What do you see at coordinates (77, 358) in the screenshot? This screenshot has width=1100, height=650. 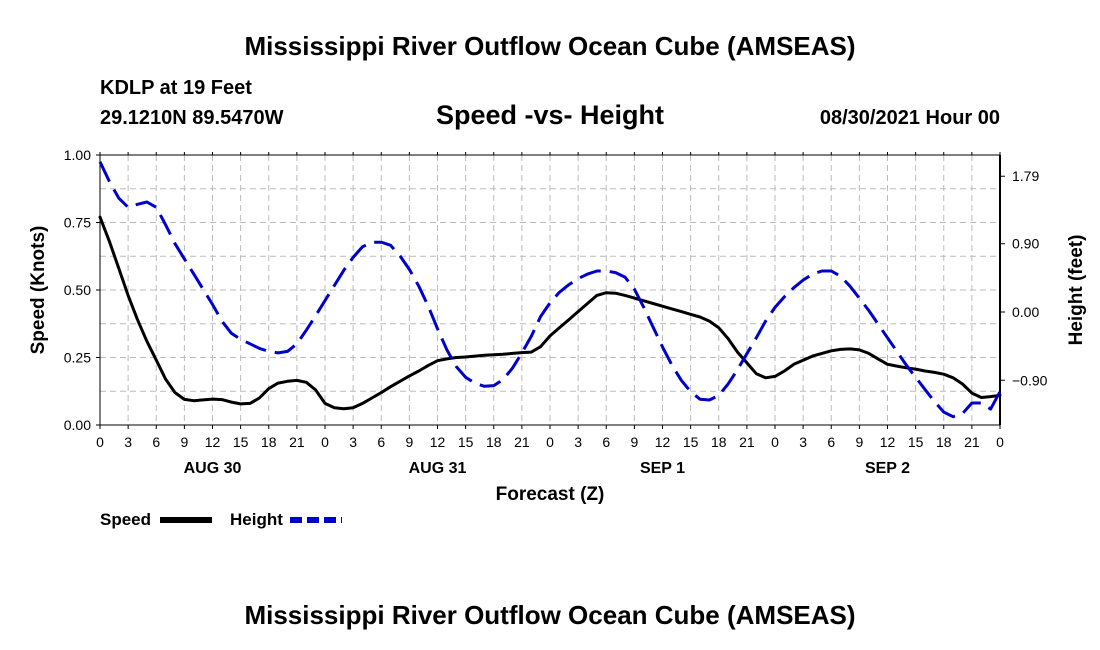 I see `y-tick-label: 0.25` at bounding box center [77, 358].